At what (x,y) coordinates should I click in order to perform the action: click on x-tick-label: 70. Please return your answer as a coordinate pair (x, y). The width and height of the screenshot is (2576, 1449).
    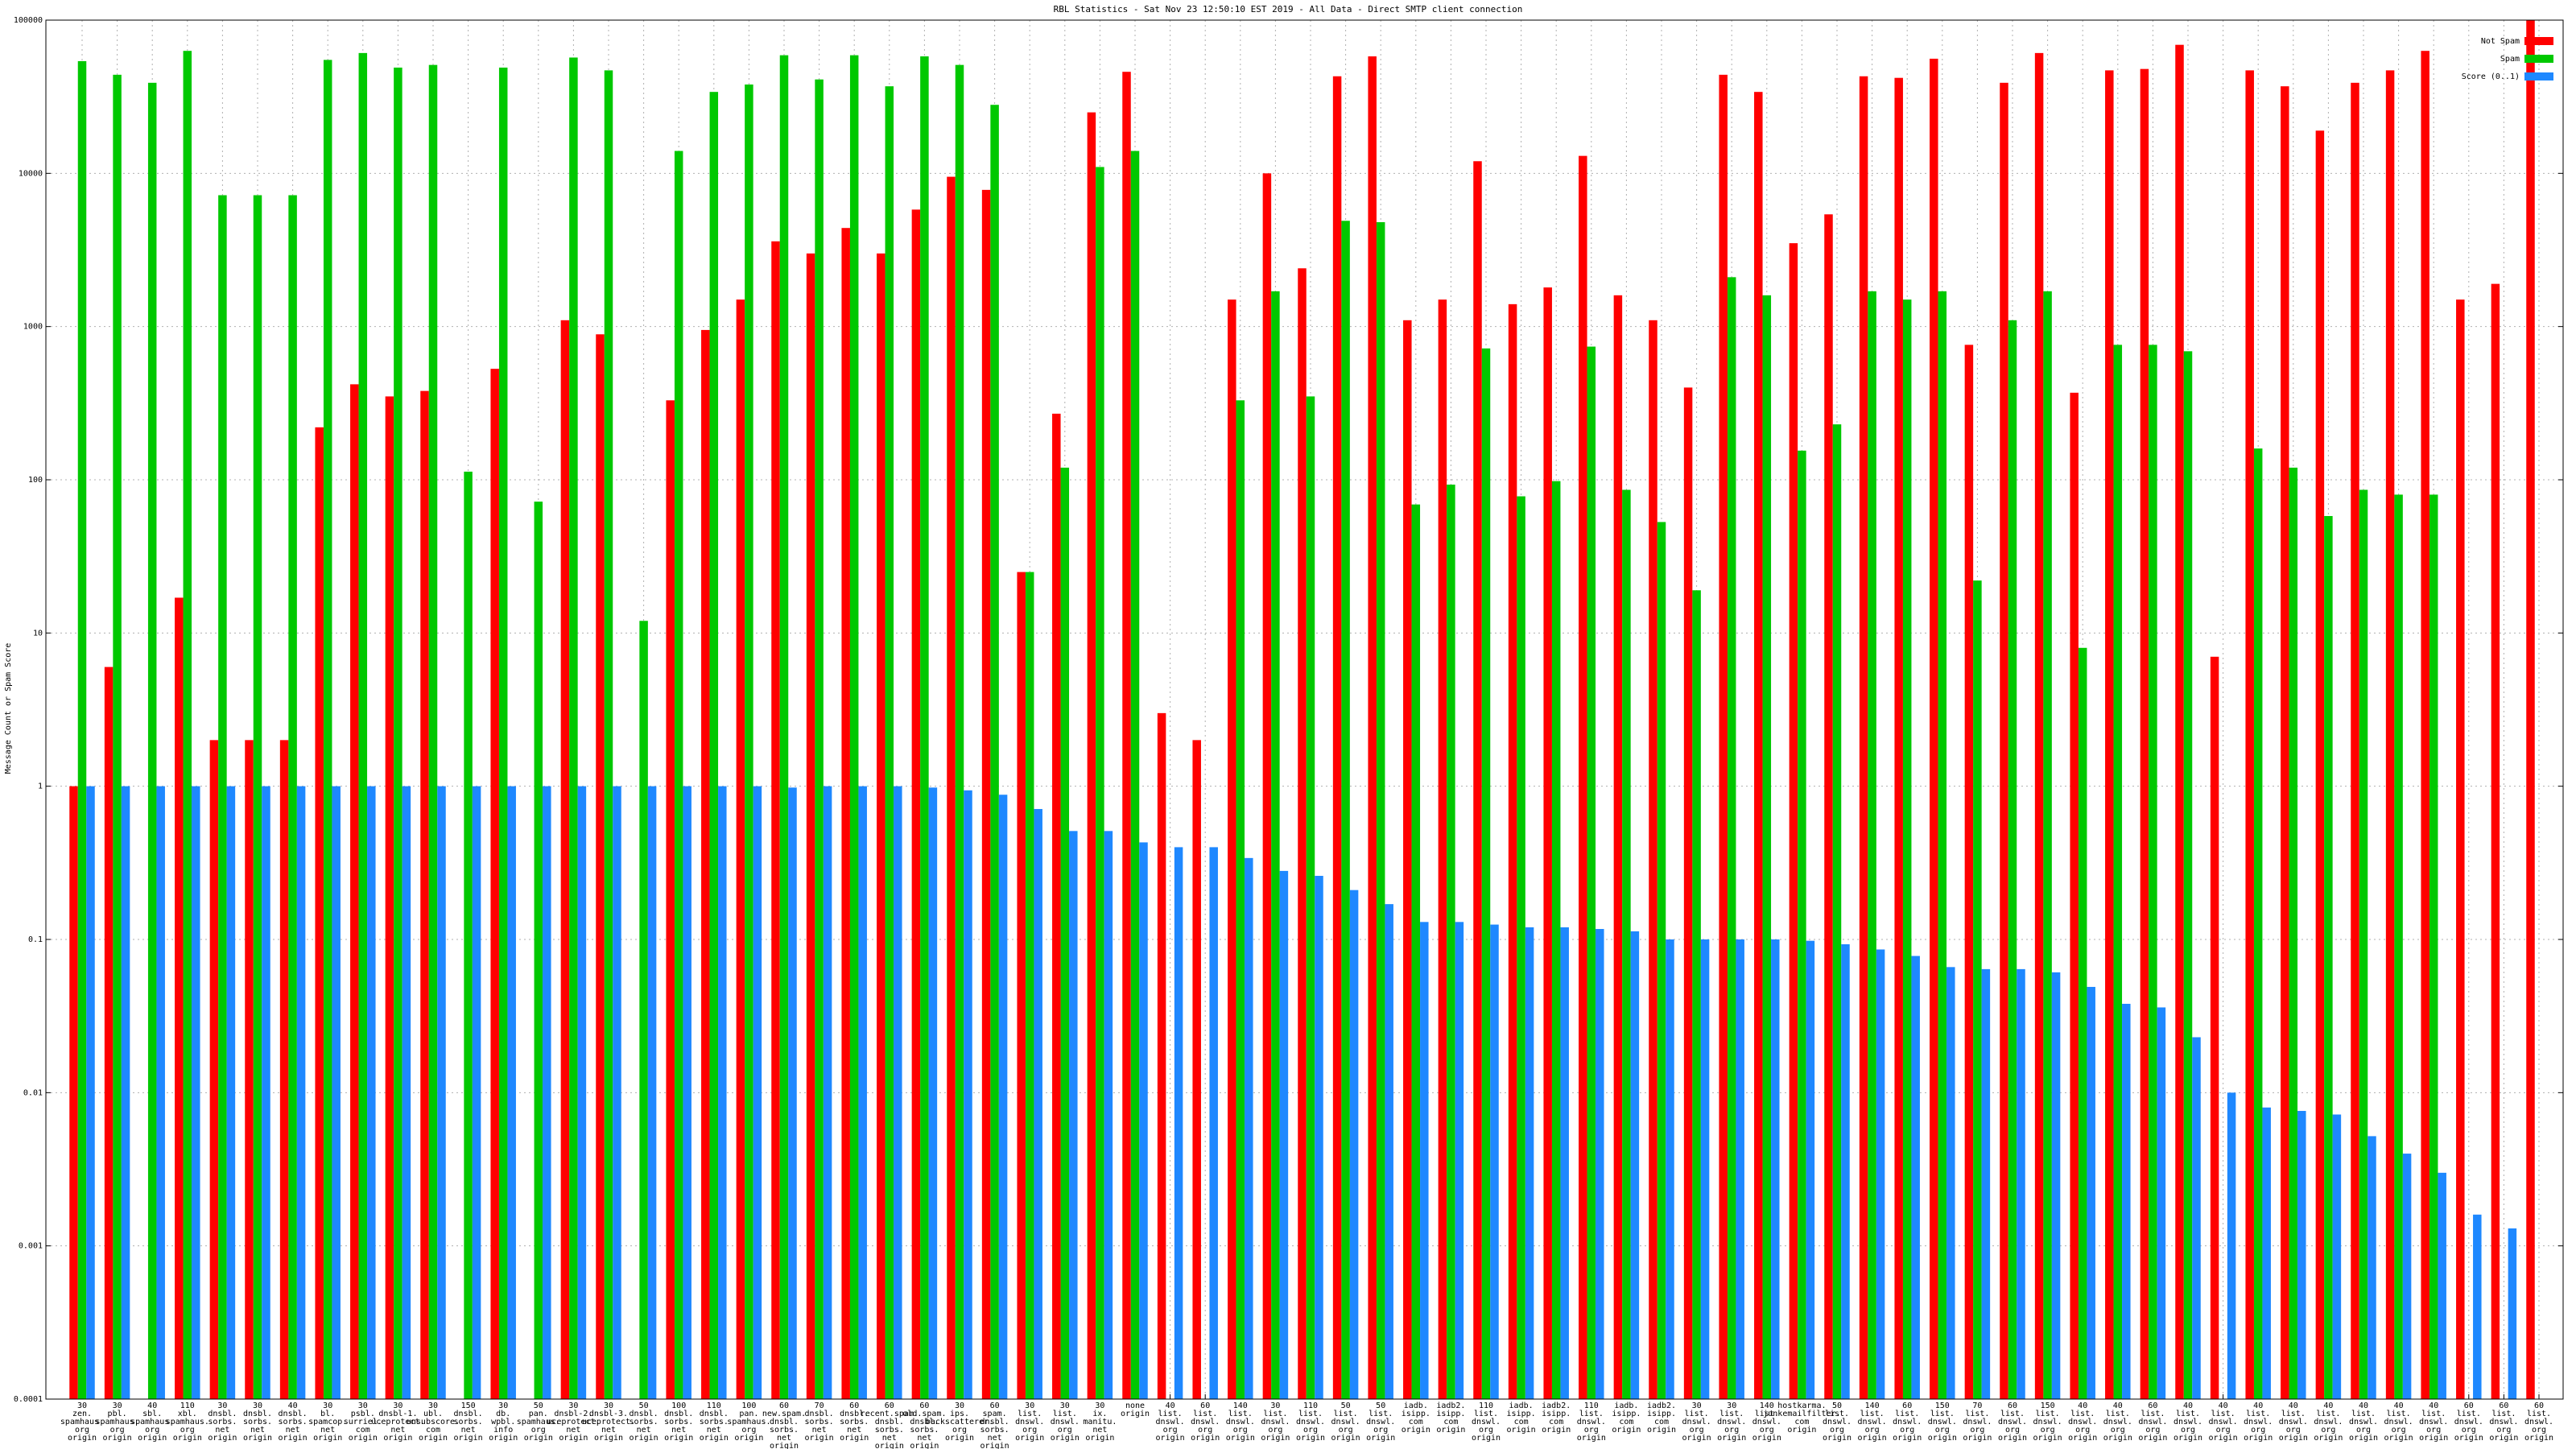
    Looking at the image, I should click on (1977, 1406).